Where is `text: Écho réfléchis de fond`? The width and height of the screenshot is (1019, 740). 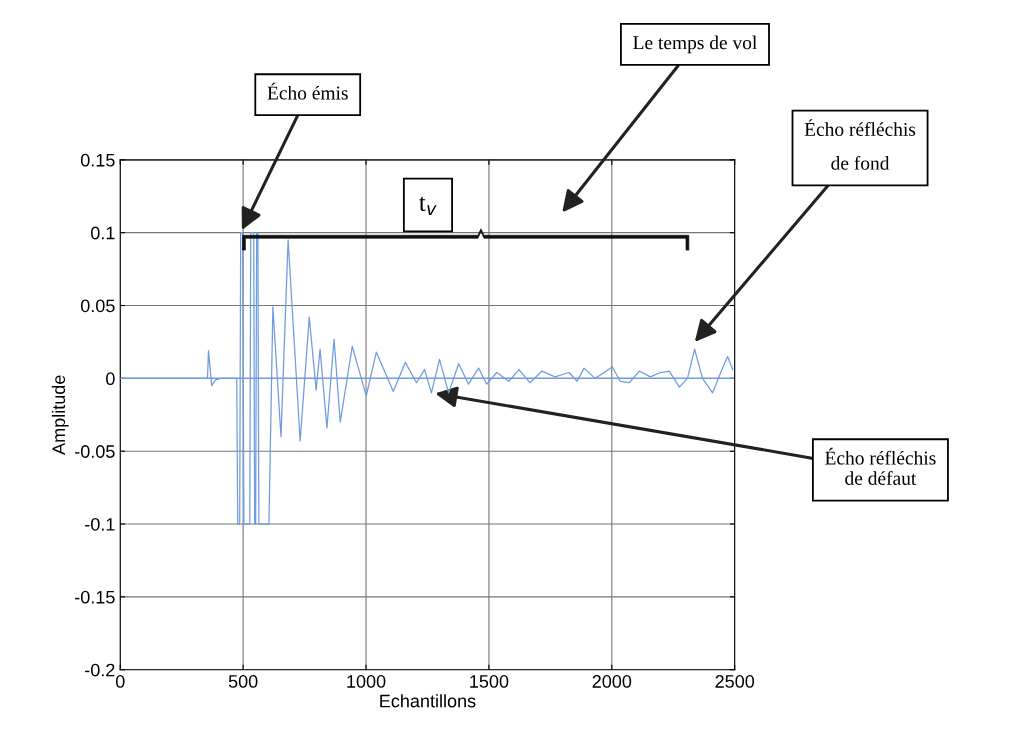 text: Écho réfléchis de fond is located at coordinates (860, 144).